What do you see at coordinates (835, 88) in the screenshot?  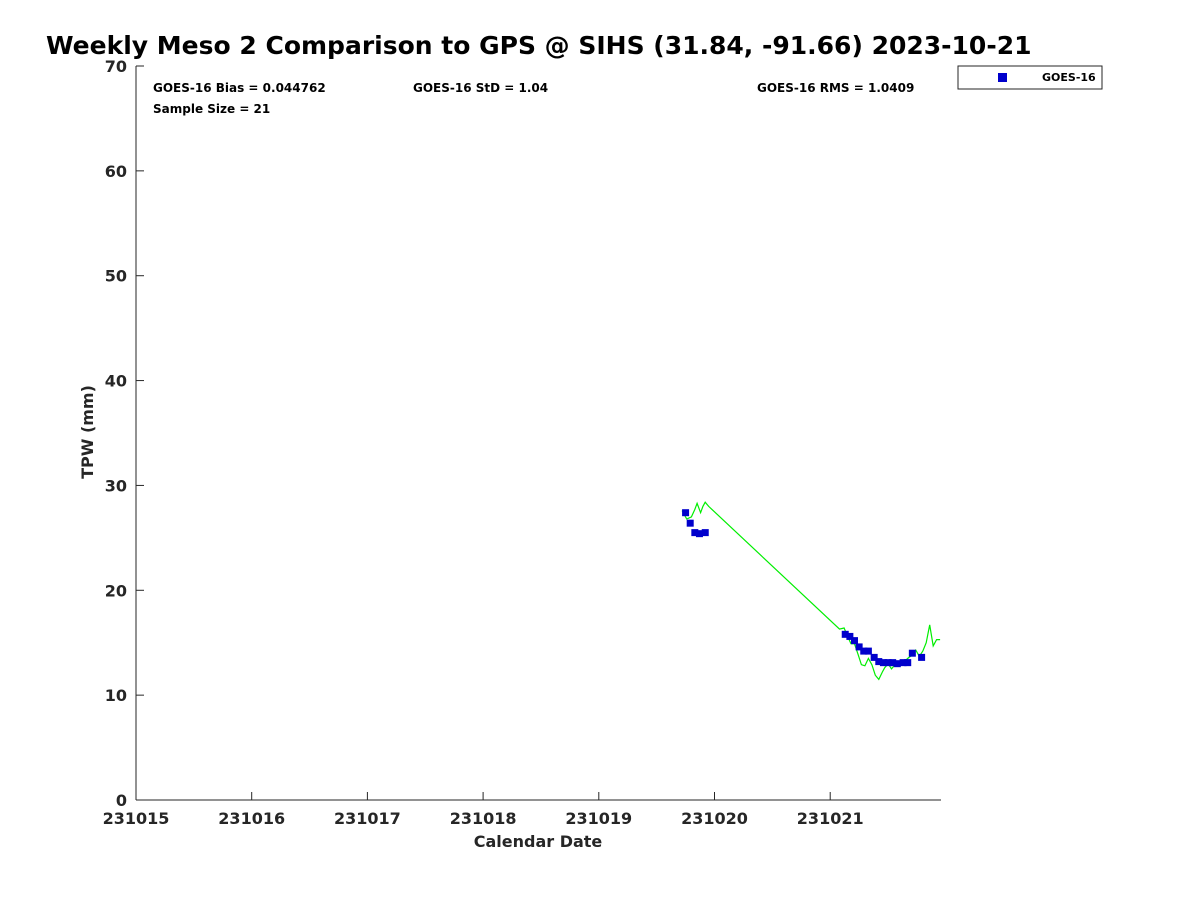 I see `rms-stat: GOES-16 RMS = 1.0409` at bounding box center [835, 88].